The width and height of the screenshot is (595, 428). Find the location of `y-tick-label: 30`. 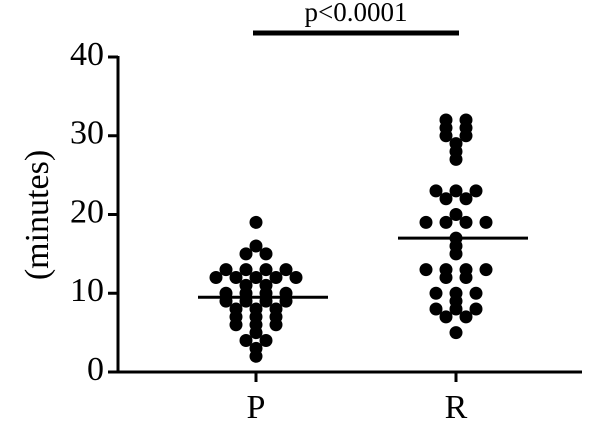

y-tick-label: 30 is located at coordinates (87, 133).